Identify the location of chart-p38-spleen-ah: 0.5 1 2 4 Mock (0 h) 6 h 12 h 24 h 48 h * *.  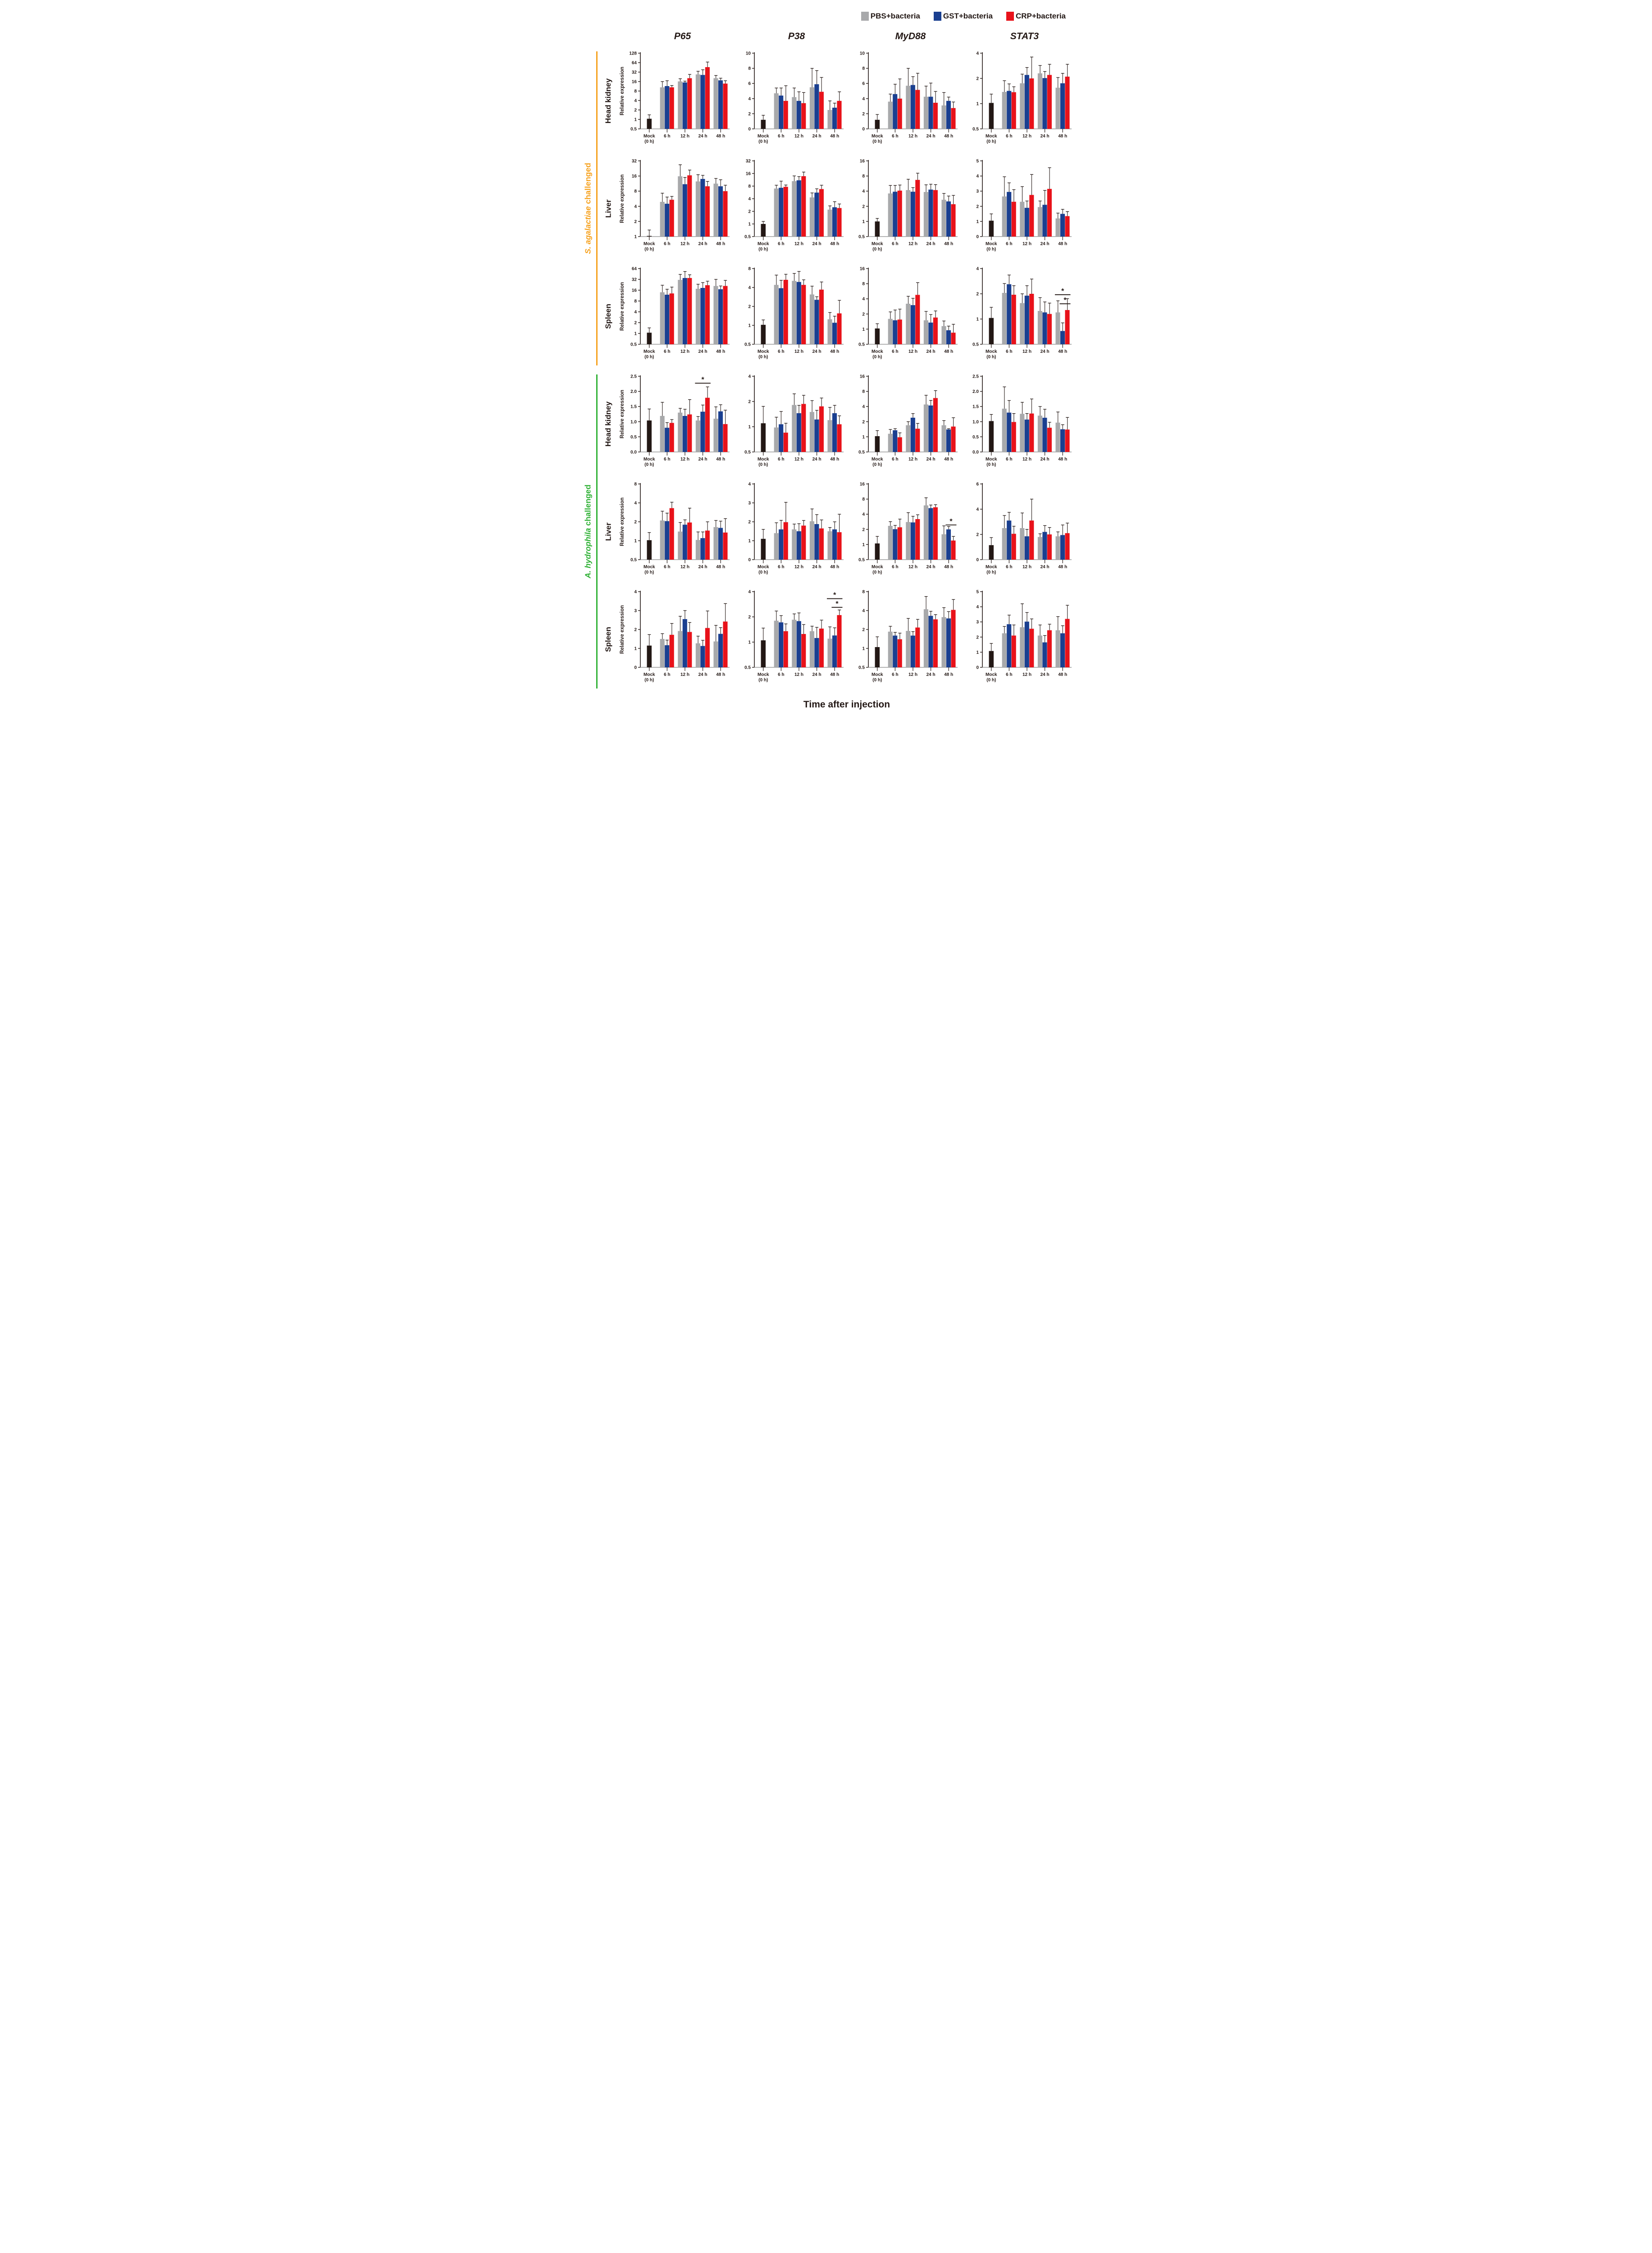
(790, 639).